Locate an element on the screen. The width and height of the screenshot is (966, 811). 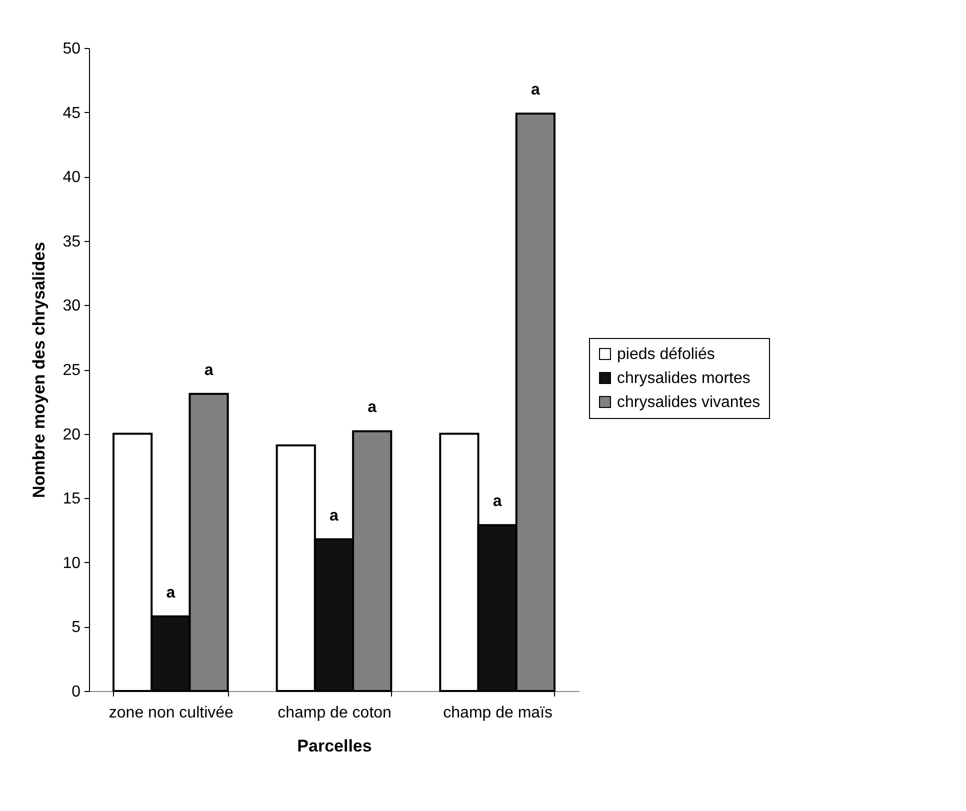
y-tick-label: 20 is located at coordinates (71, 435).